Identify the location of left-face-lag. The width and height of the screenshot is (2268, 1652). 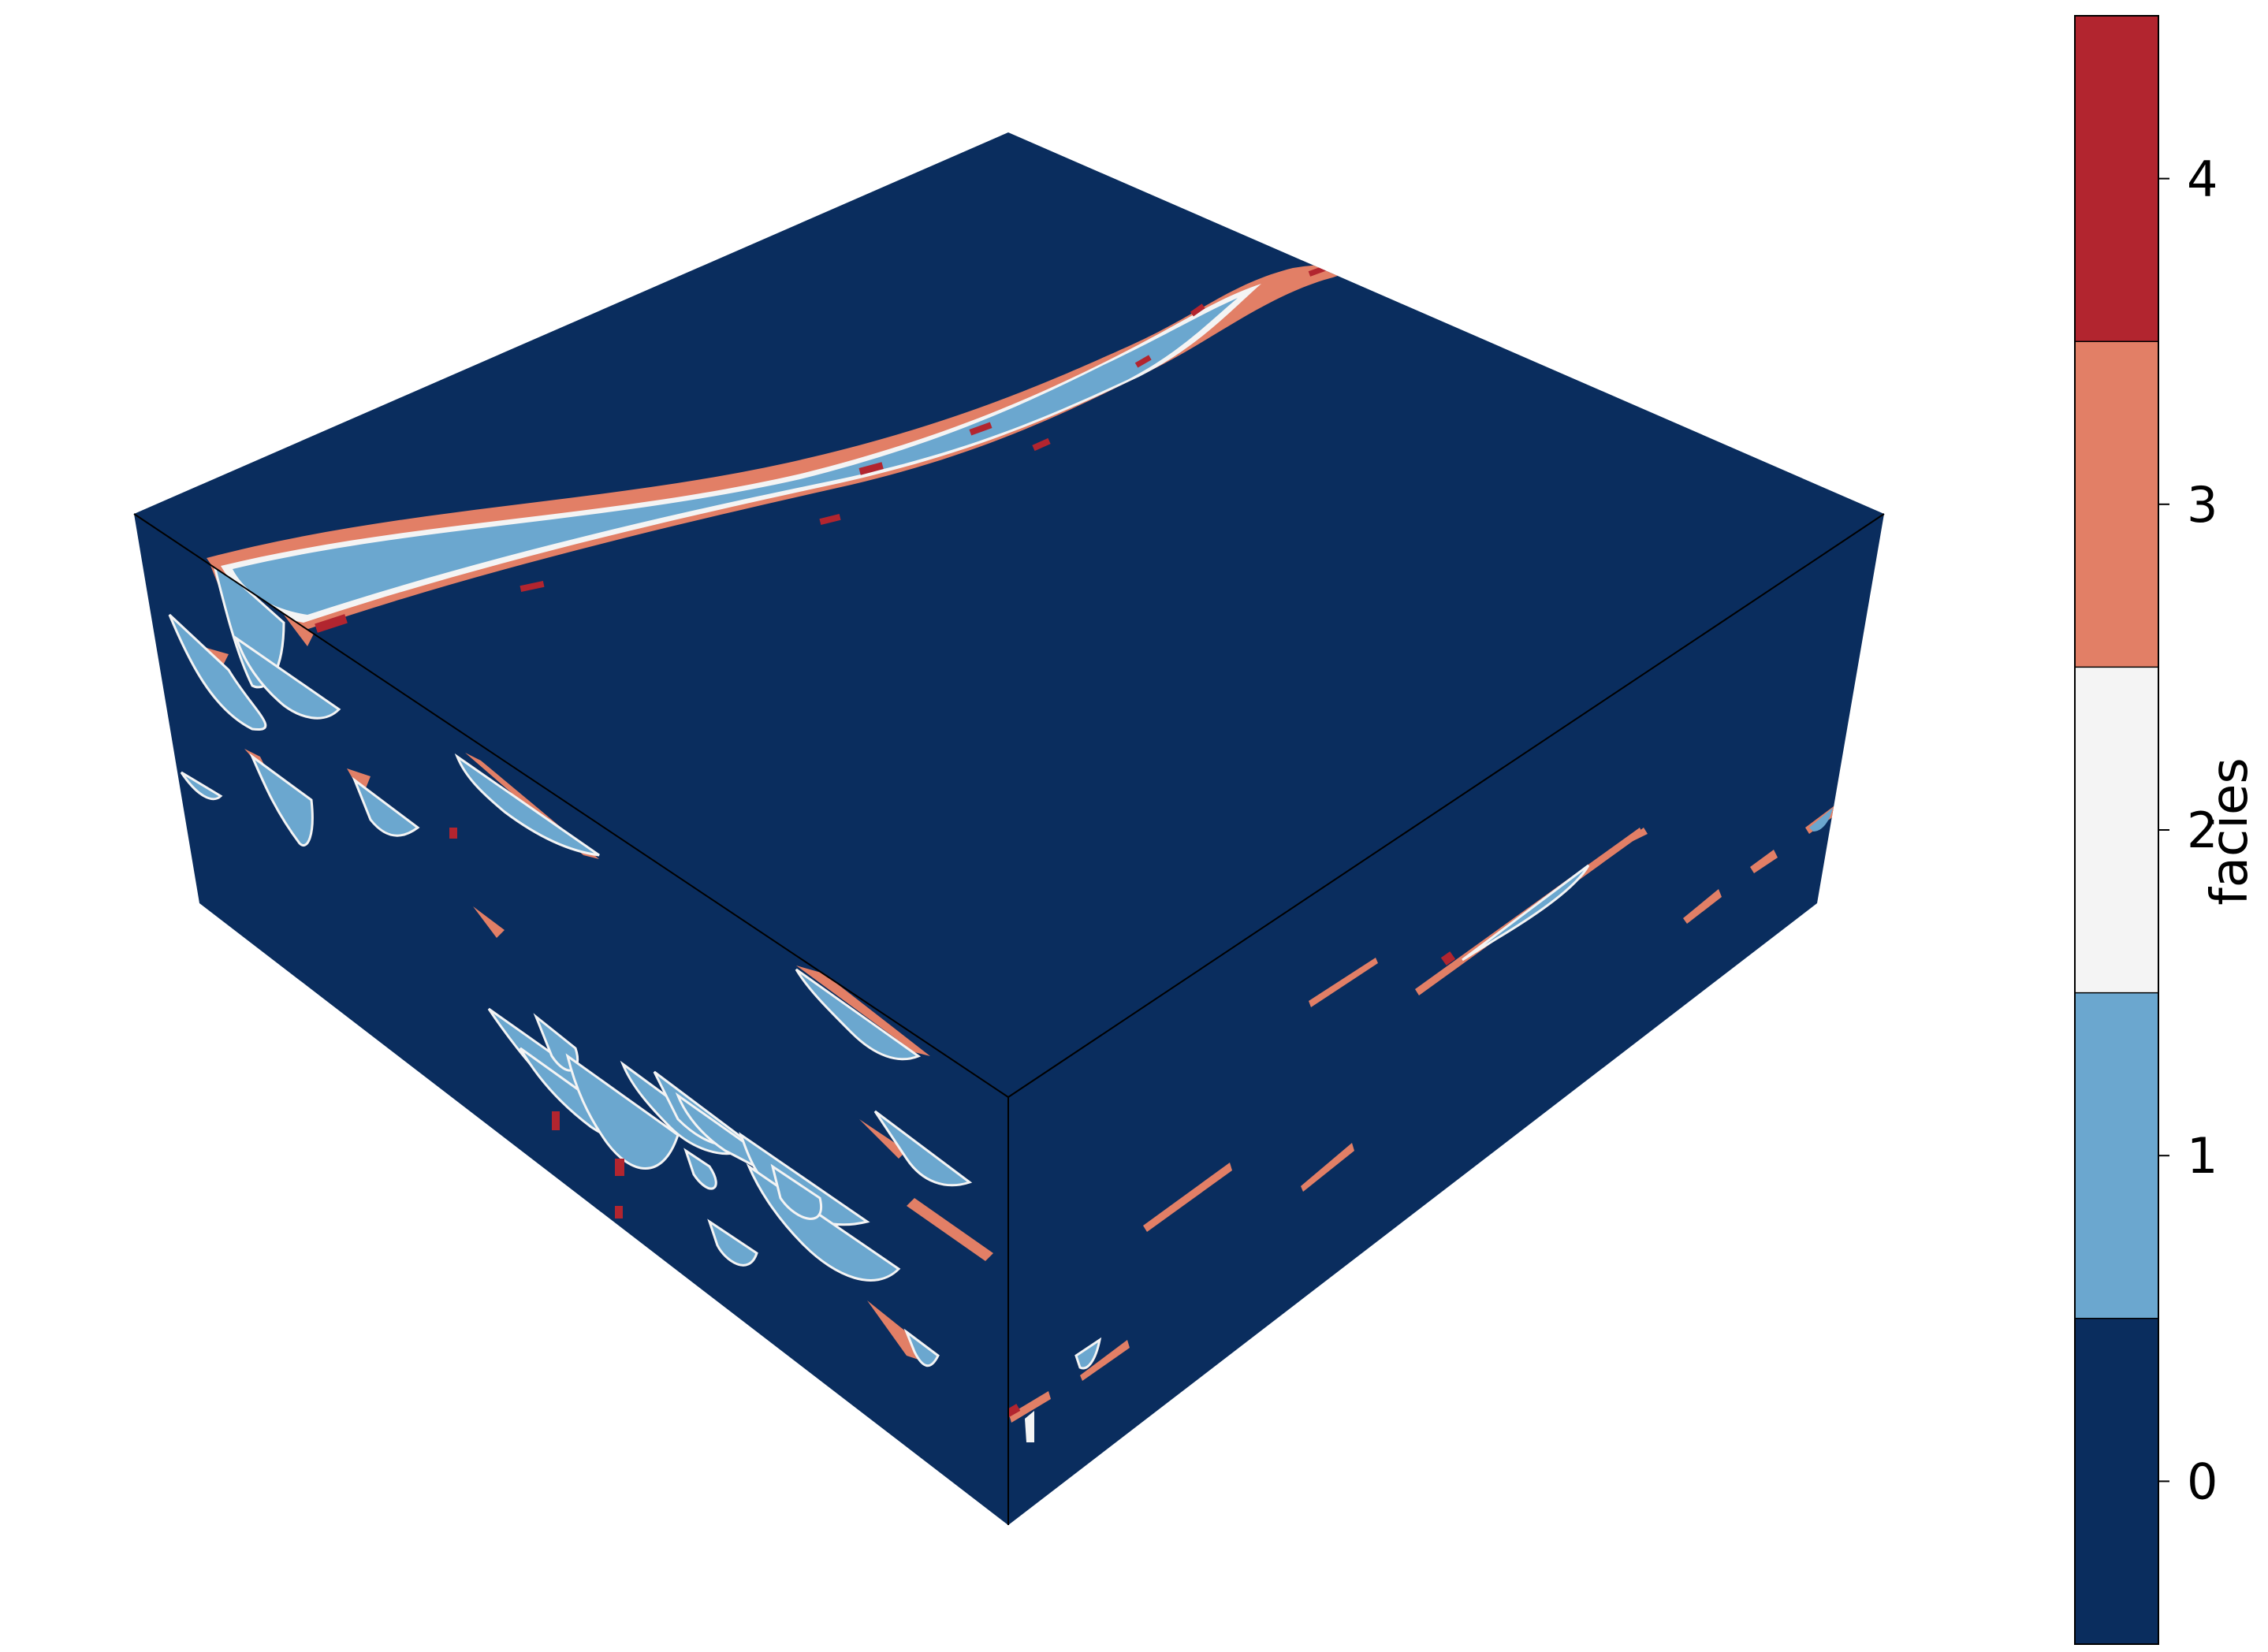
(536, 1023).